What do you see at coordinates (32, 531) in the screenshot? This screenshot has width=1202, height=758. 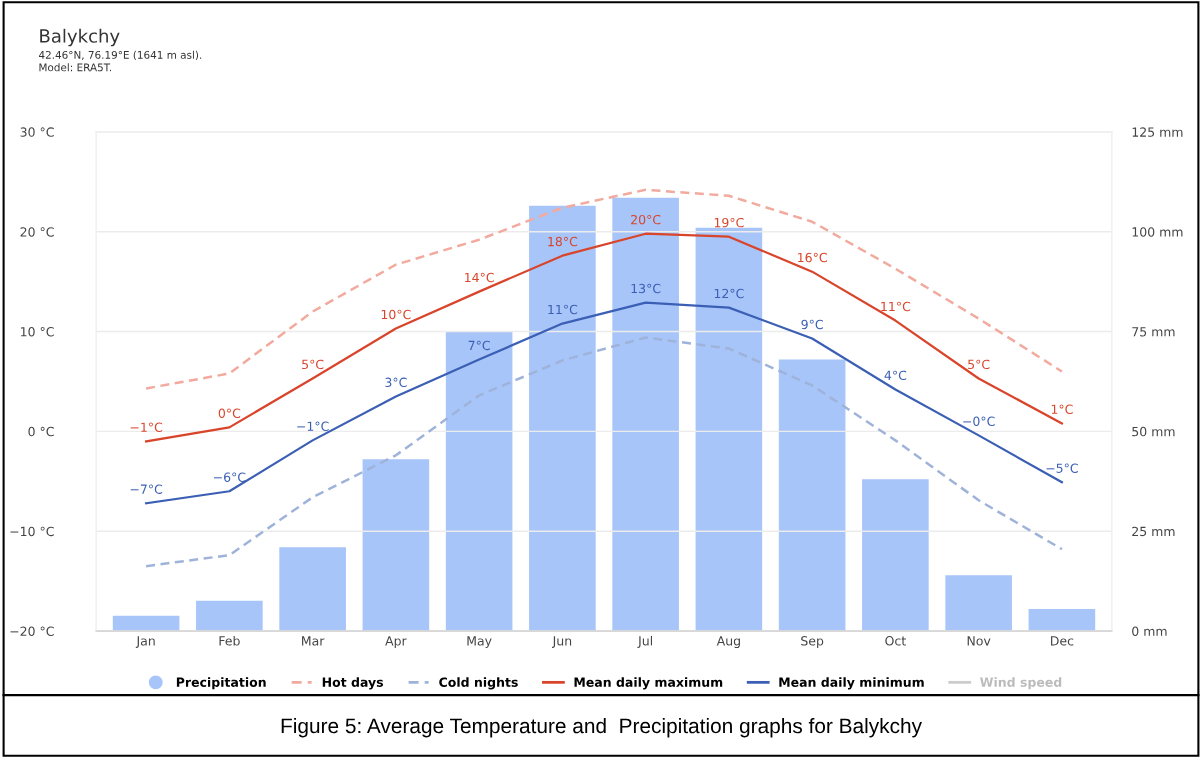 I see `y-tick-label: −10 °C` at bounding box center [32, 531].